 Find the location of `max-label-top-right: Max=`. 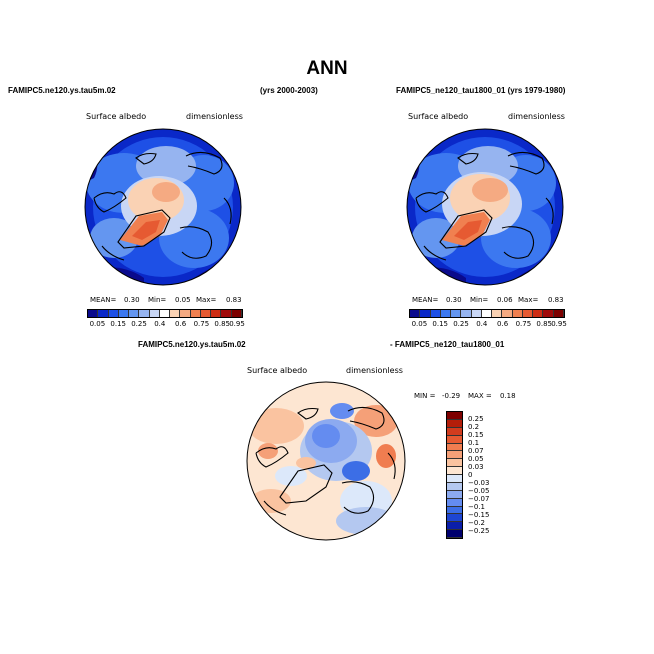

max-label-top-right: Max= is located at coordinates (528, 300).